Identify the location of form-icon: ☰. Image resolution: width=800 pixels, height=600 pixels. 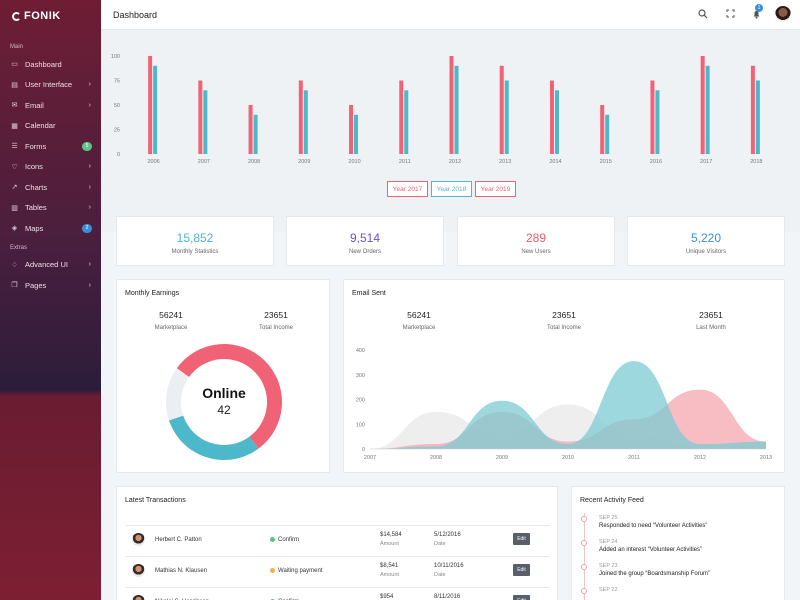
(14, 147).